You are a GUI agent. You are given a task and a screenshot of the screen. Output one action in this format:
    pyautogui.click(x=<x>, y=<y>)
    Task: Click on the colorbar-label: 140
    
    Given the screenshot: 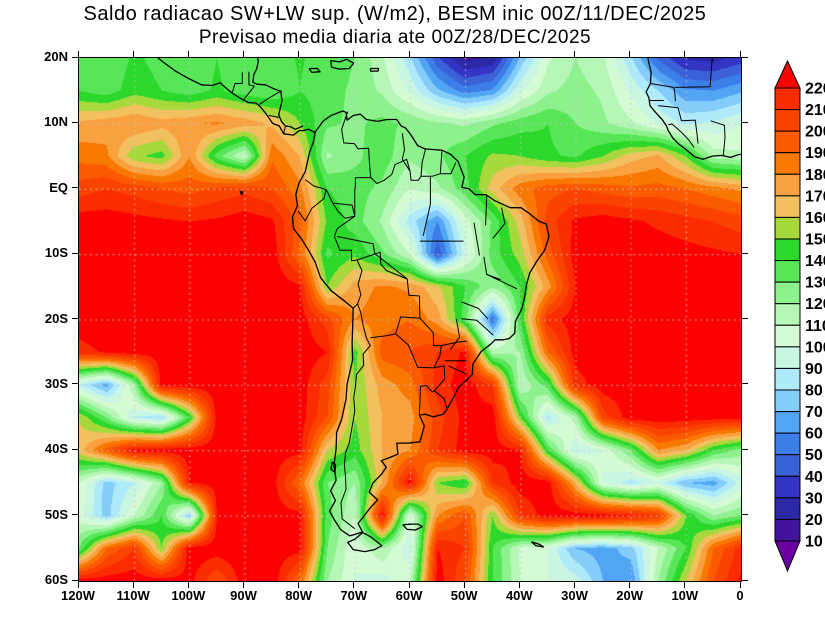 What is the action you would take?
    pyautogui.click(x=815, y=261)
    